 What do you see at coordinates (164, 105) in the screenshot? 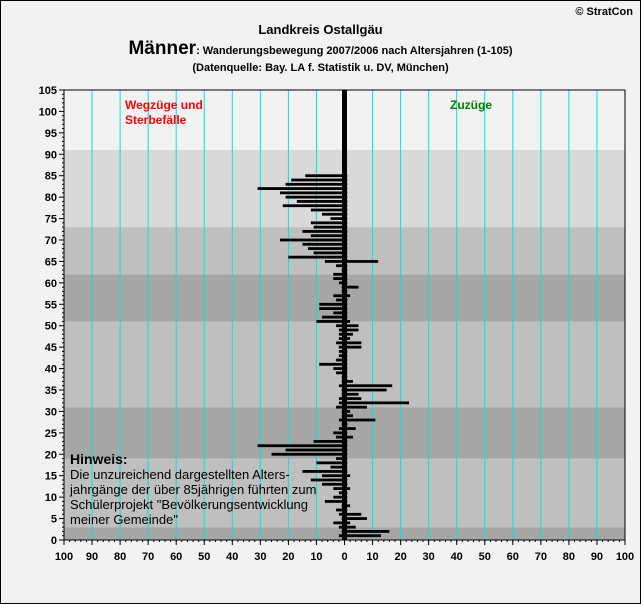
I see `left-series-label: Wegzüge und` at bounding box center [164, 105].